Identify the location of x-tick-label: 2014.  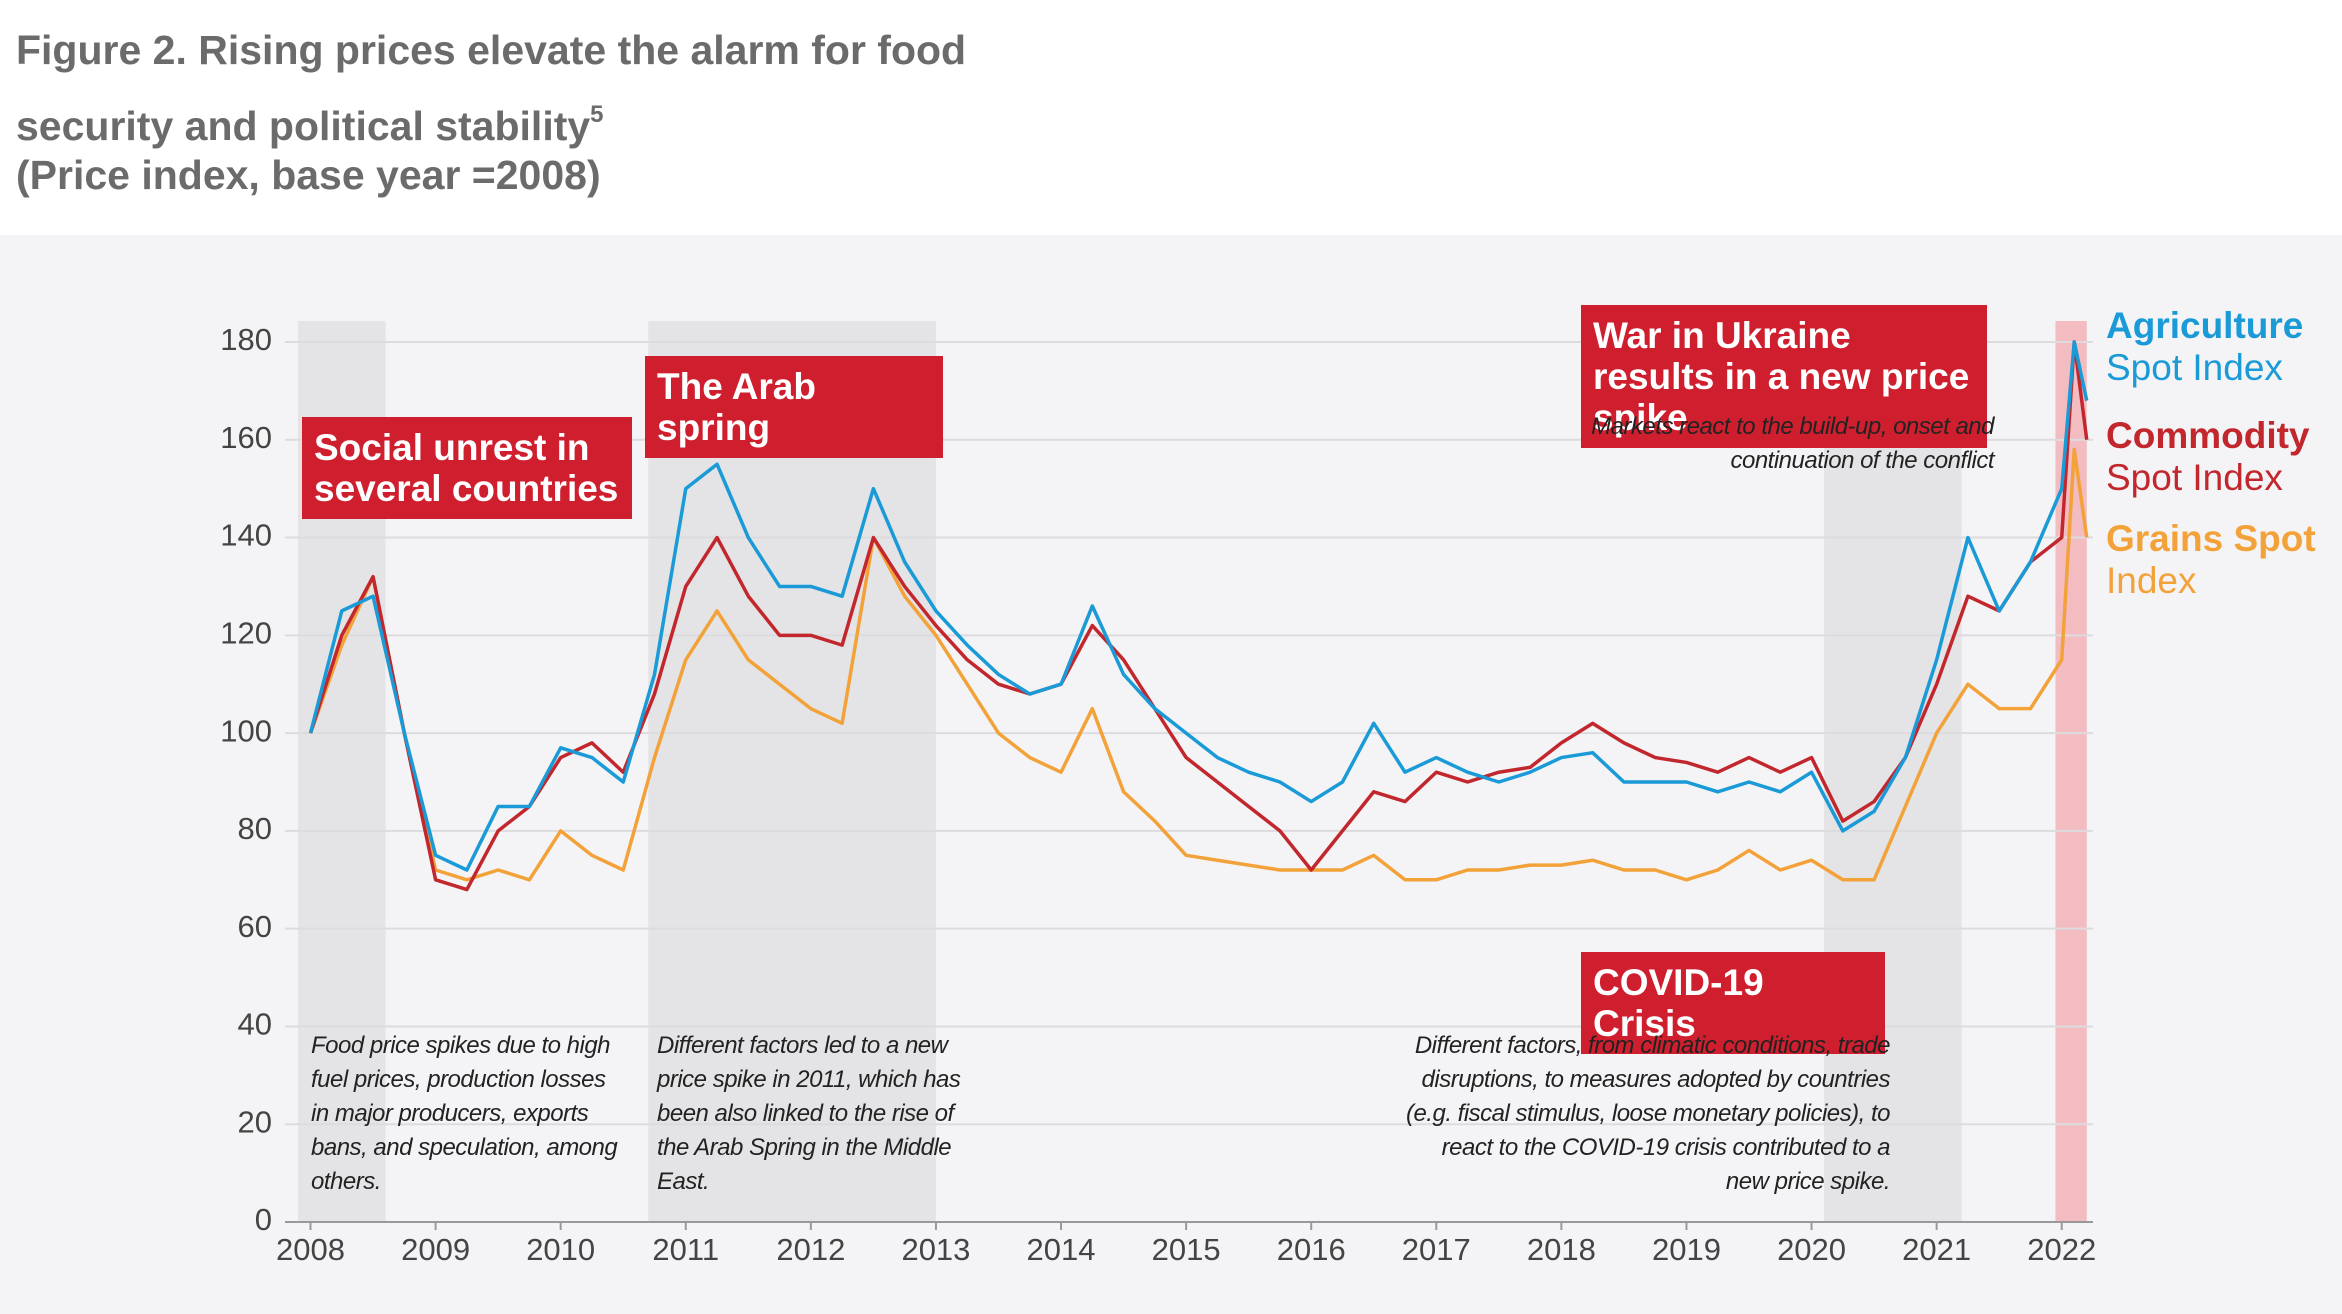
(1061, 1249).